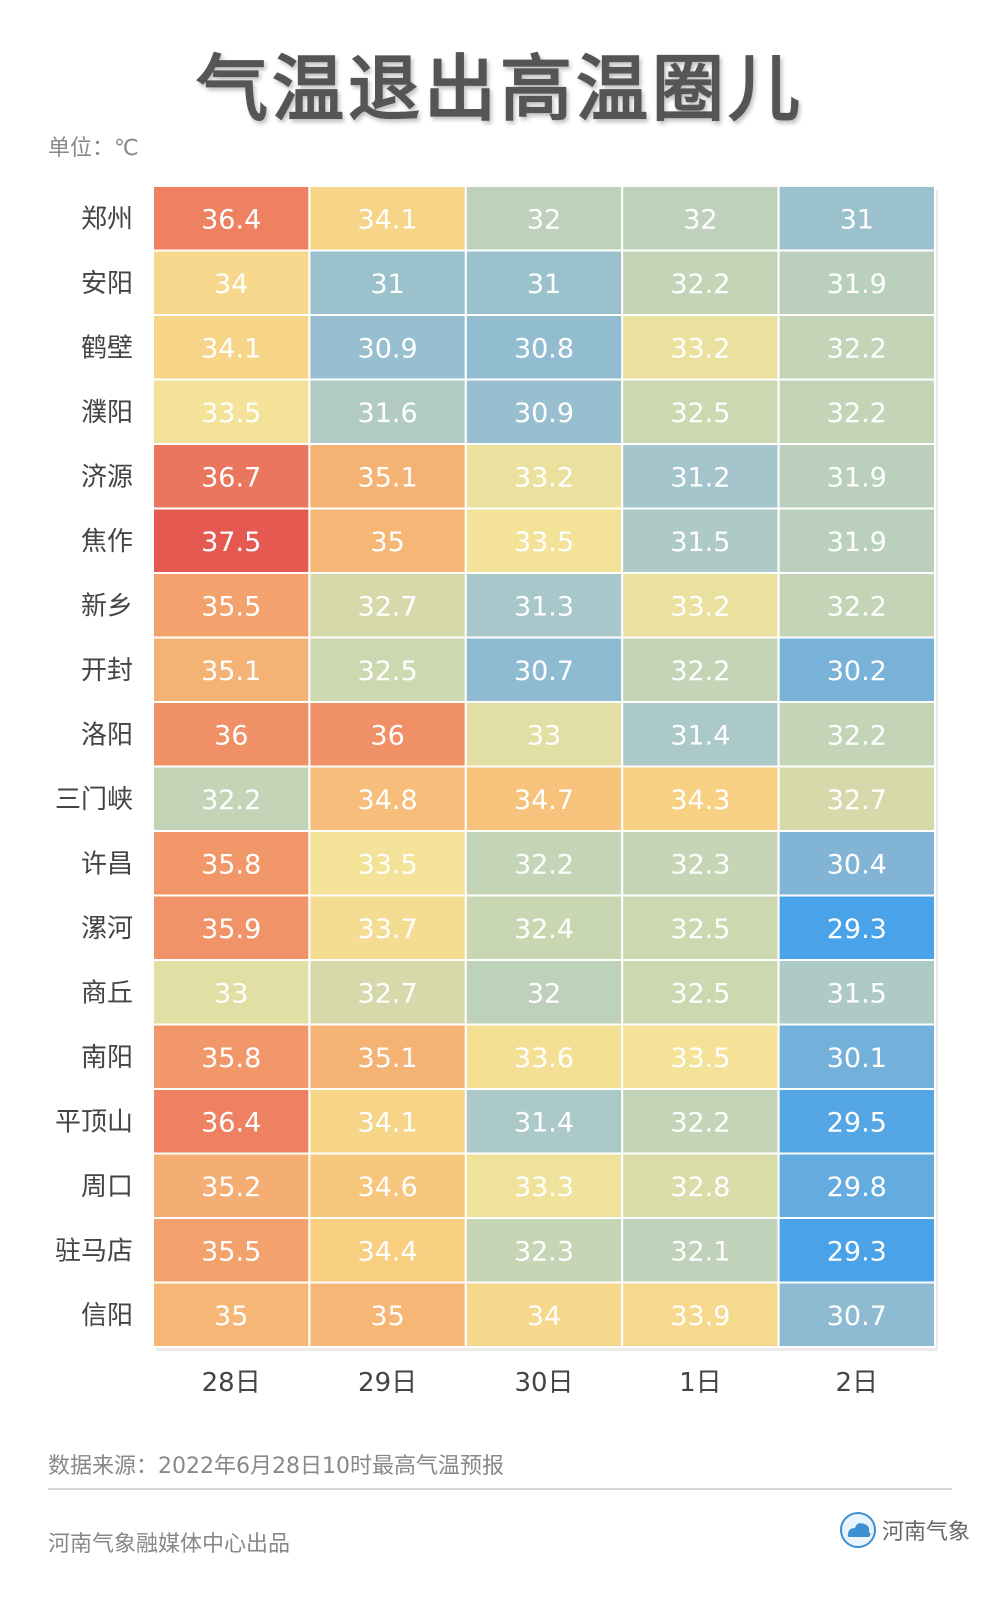 This screenshot has width=1000, height=1600. What do you see at coordinates (231, 477) in the screenshot?
I see `cell-value-label: 36.7` at bounding box center [231, 477].